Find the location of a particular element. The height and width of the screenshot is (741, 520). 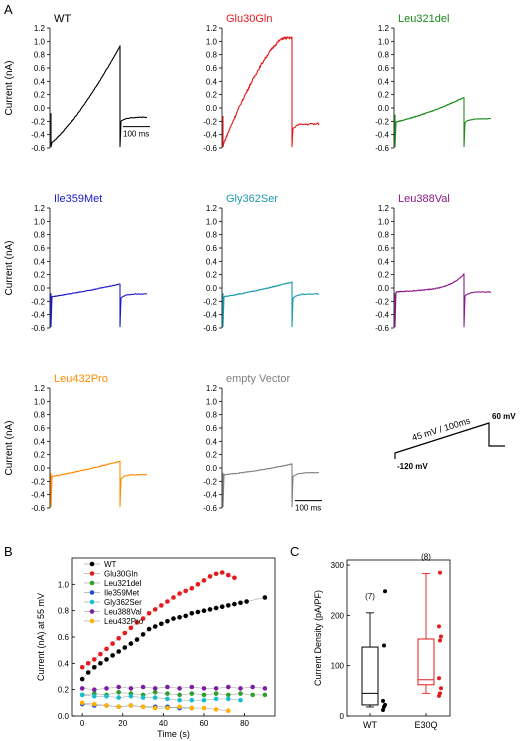

timecourse-x-tick-label: 40 is located at coordinates (163, 723).